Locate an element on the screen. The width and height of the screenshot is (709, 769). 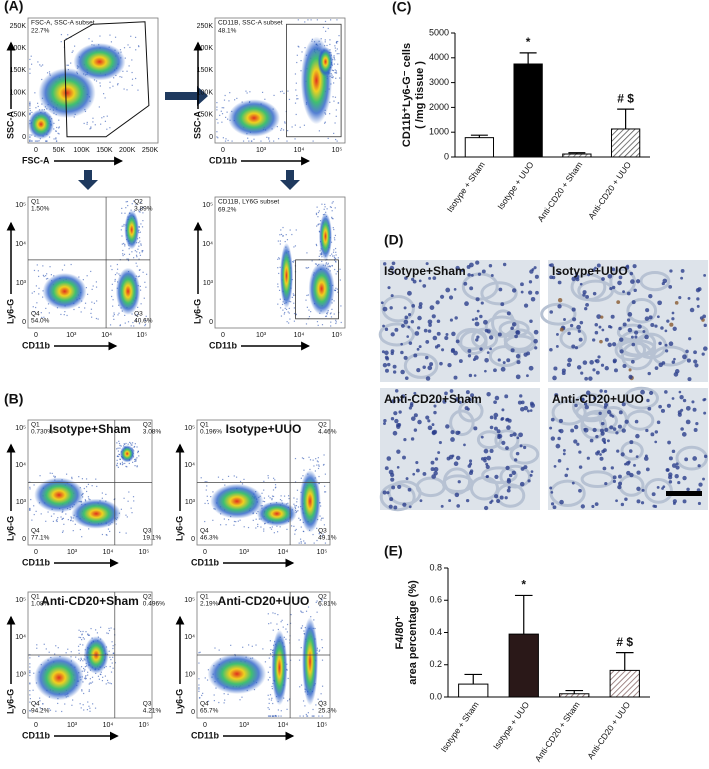
y-tick-label: 0.0 is located at coordinates (435, 696).